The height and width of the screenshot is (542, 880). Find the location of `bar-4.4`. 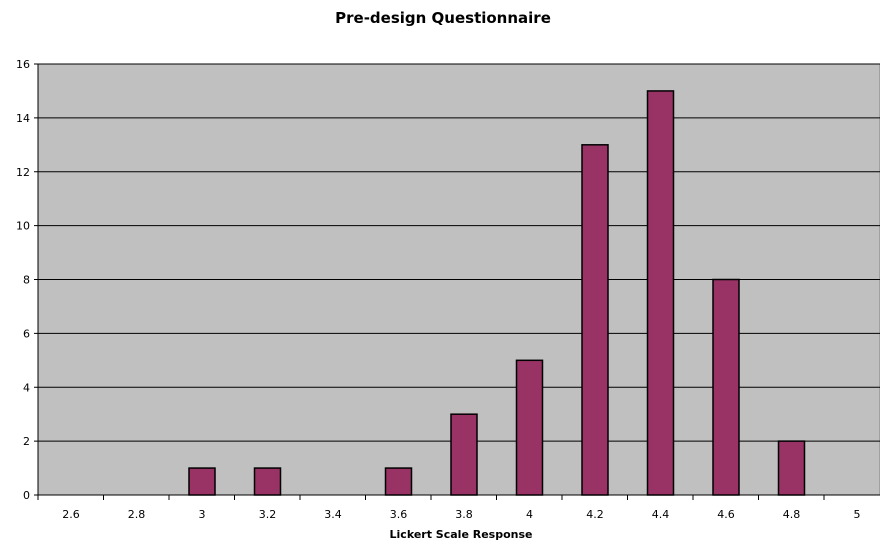

bar-4.4 is located at coordinates (660, 293).